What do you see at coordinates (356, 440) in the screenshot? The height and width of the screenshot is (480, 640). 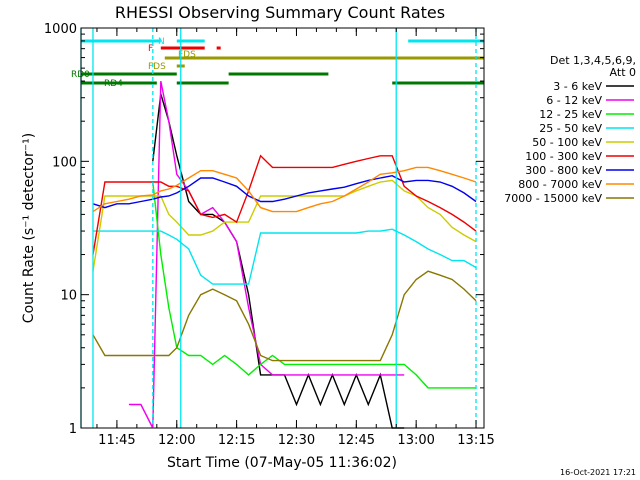 I see `x-tick-label-4: 12:45` at bounding box center [356, 440].